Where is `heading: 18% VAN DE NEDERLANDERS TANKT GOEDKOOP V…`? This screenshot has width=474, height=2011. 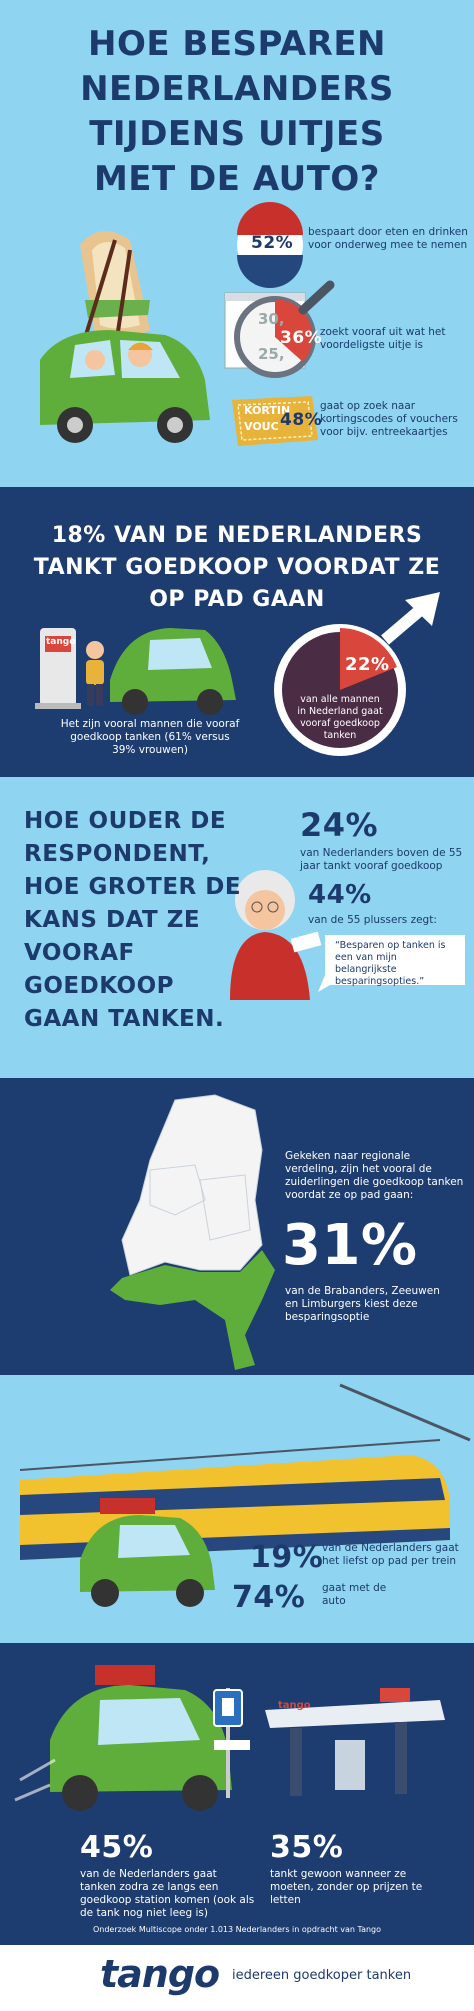 heading: 18% VAN DE NEDERLANDERS TANKT GOEDKOOP V… is located at coordinates (237, 568).